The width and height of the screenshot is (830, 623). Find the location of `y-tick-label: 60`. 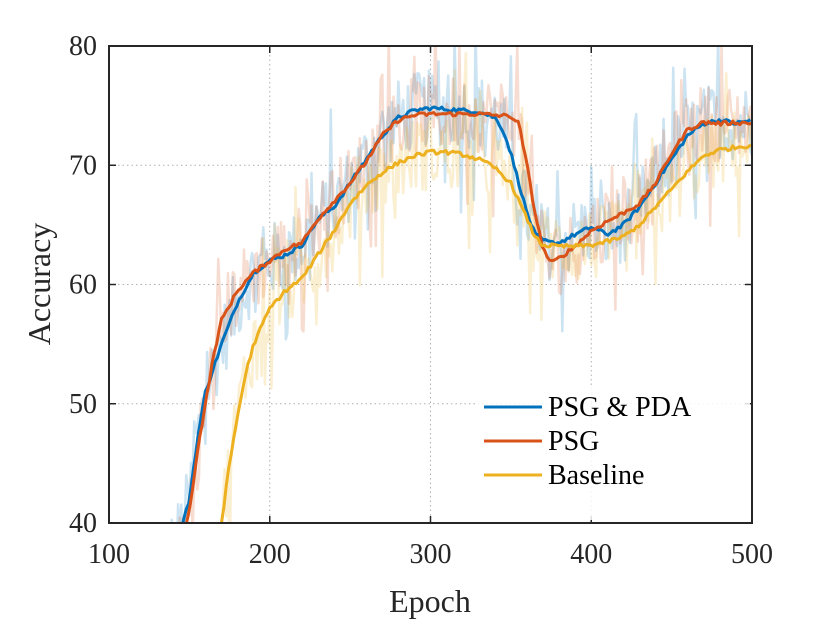

y-tick-label: 60 is located at coordinates (83, 285).